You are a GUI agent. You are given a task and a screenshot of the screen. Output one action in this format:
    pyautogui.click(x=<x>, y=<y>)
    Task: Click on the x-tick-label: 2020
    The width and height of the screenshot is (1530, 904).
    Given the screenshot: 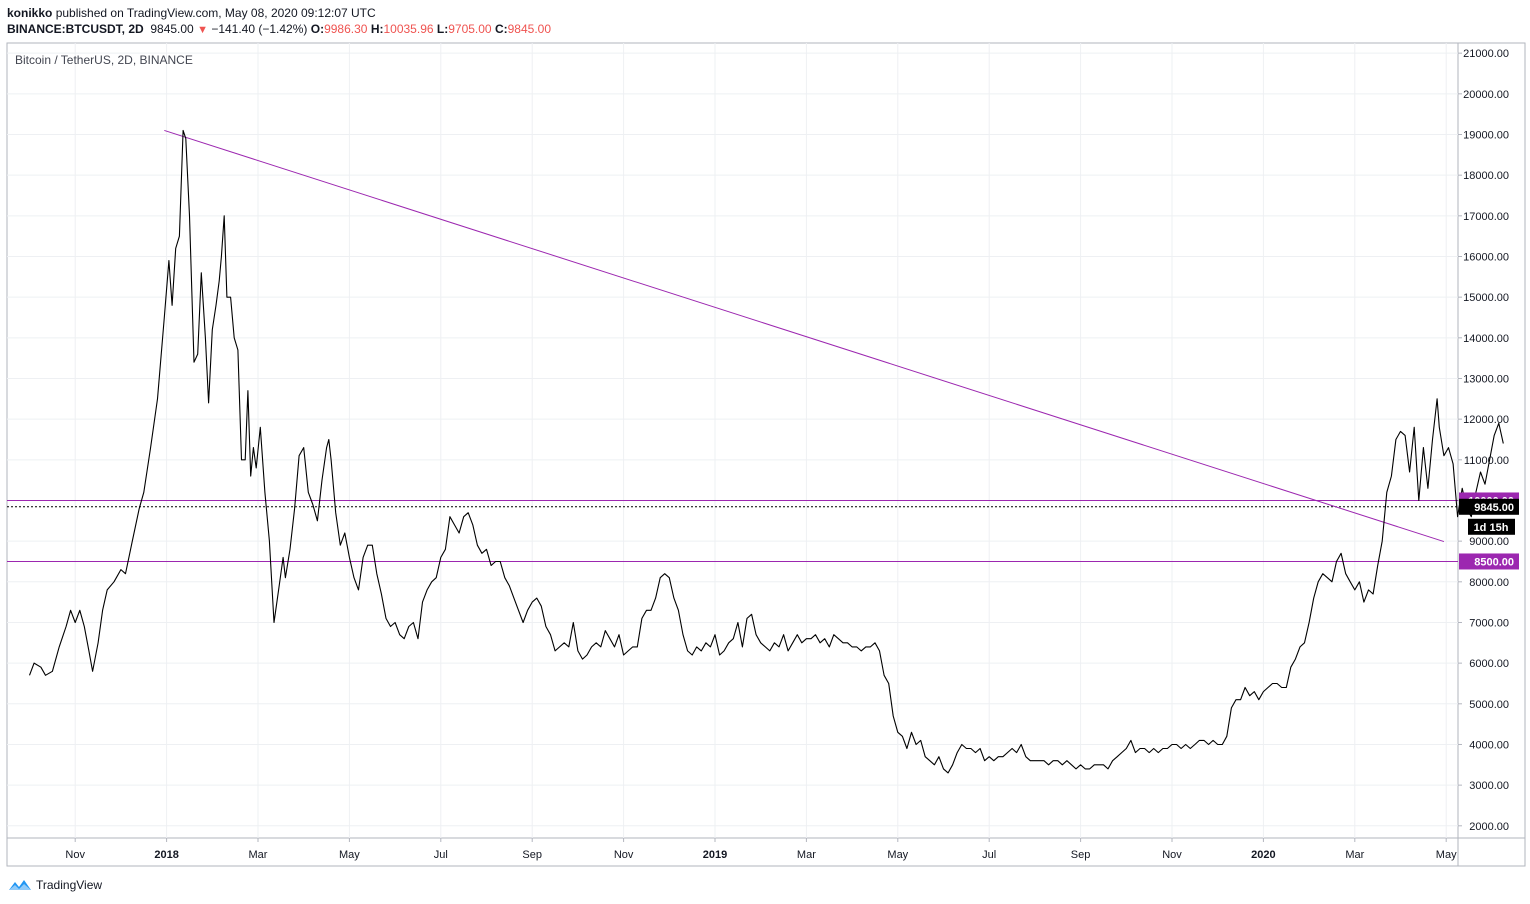 What is the action you would take?
    pyautogui.click(x=1263, y=855)
    